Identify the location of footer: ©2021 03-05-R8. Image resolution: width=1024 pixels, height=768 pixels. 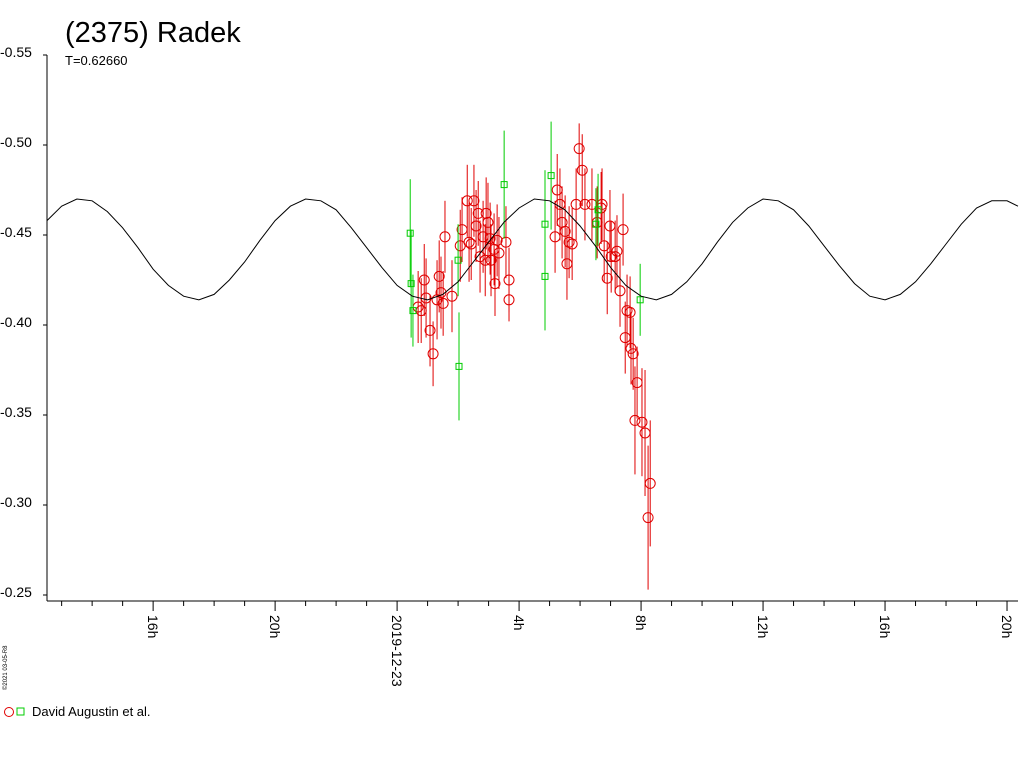
(5, 667).